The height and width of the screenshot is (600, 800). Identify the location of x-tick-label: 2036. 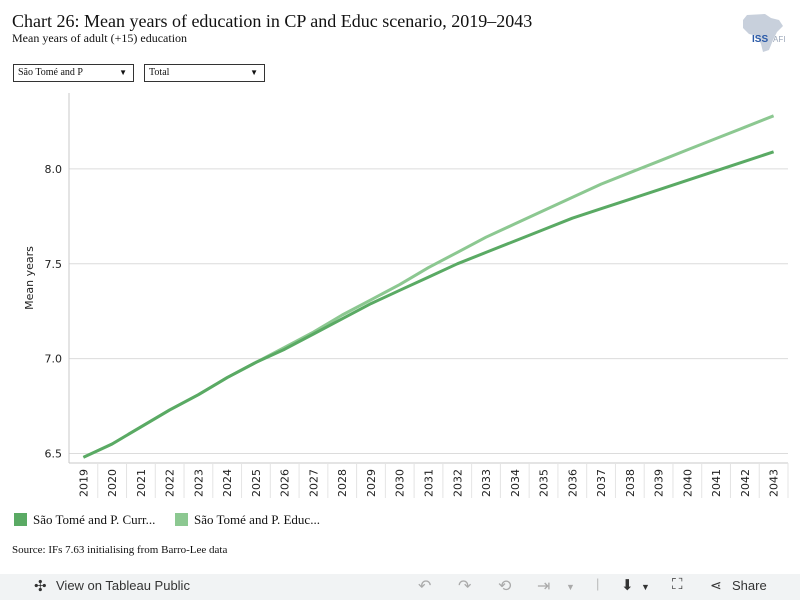
(572, 483).